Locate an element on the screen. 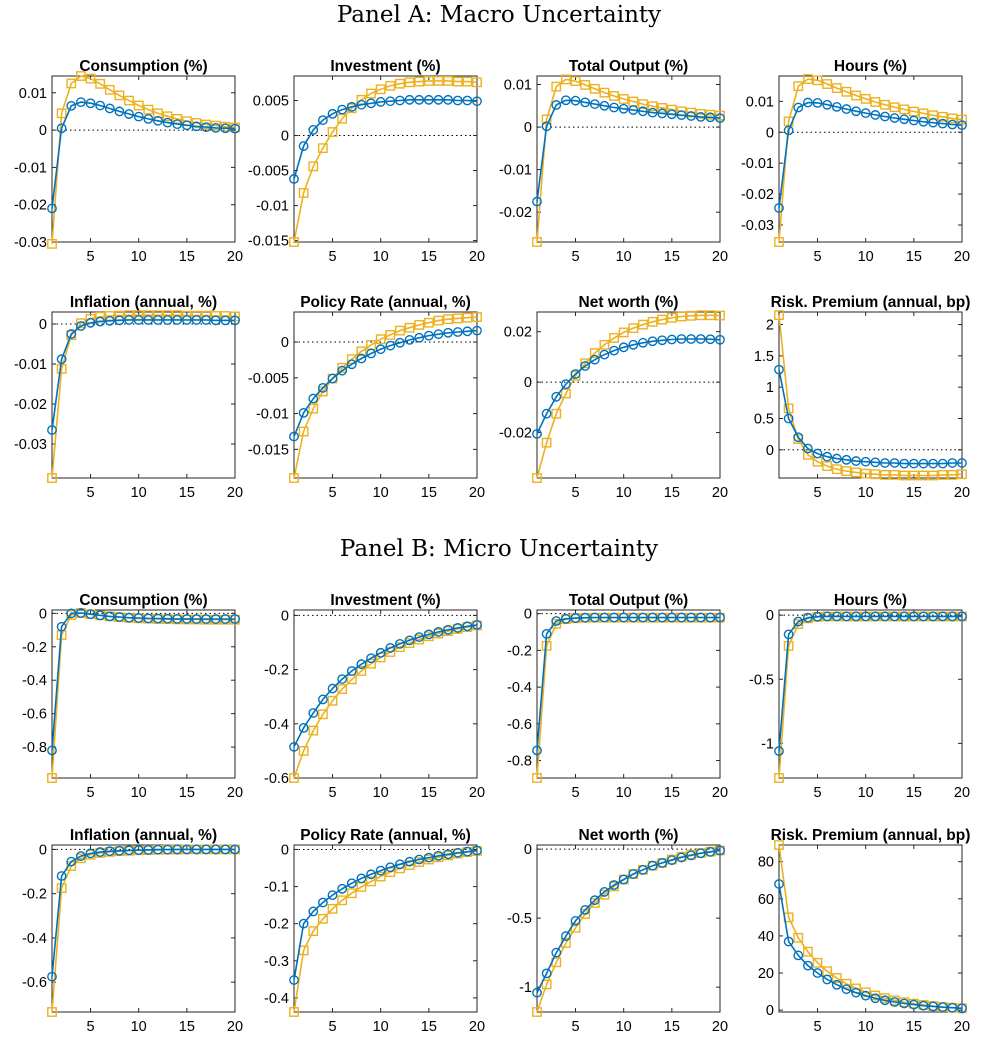  x-tick-label: 5 is located at coordinates (575, 257).